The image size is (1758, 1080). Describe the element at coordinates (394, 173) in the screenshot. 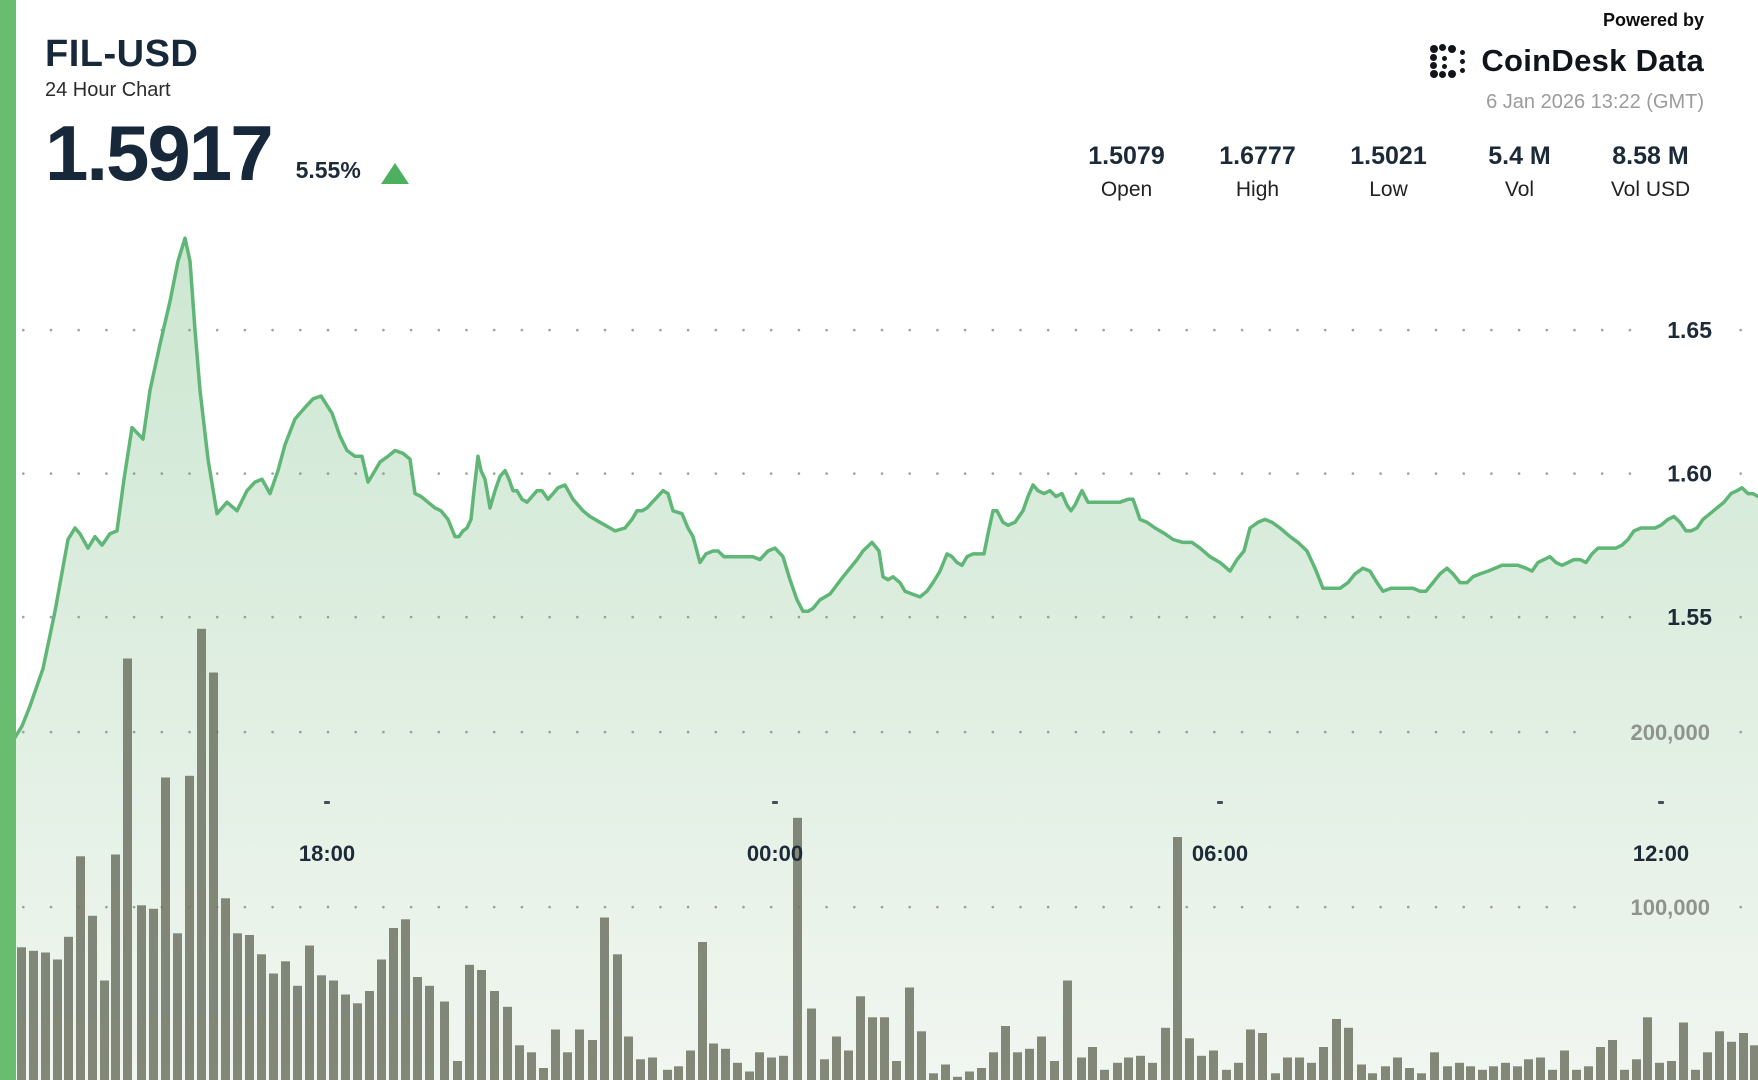

I see `up-triangle-icon` at that location.